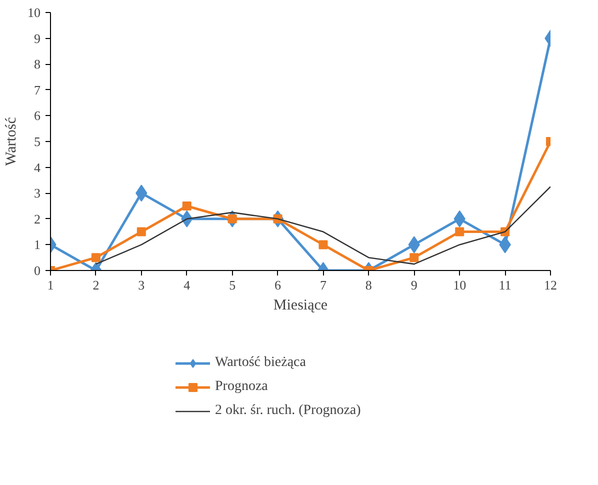 Image resolution: width=598 pixels, height=485 pixels. Describe the element at coordinates (141, 285) in the screenshot. I see `x-tick-label: 3` at that location.